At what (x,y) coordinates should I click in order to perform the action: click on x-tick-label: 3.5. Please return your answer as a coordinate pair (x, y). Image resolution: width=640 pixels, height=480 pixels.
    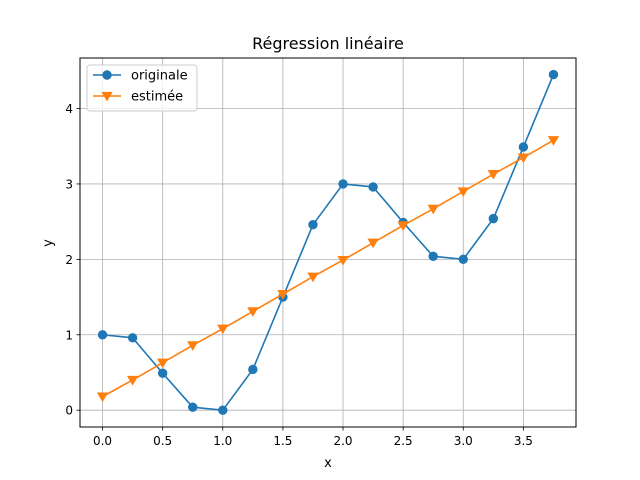
    Looking at the image, I should click on (523, 441).